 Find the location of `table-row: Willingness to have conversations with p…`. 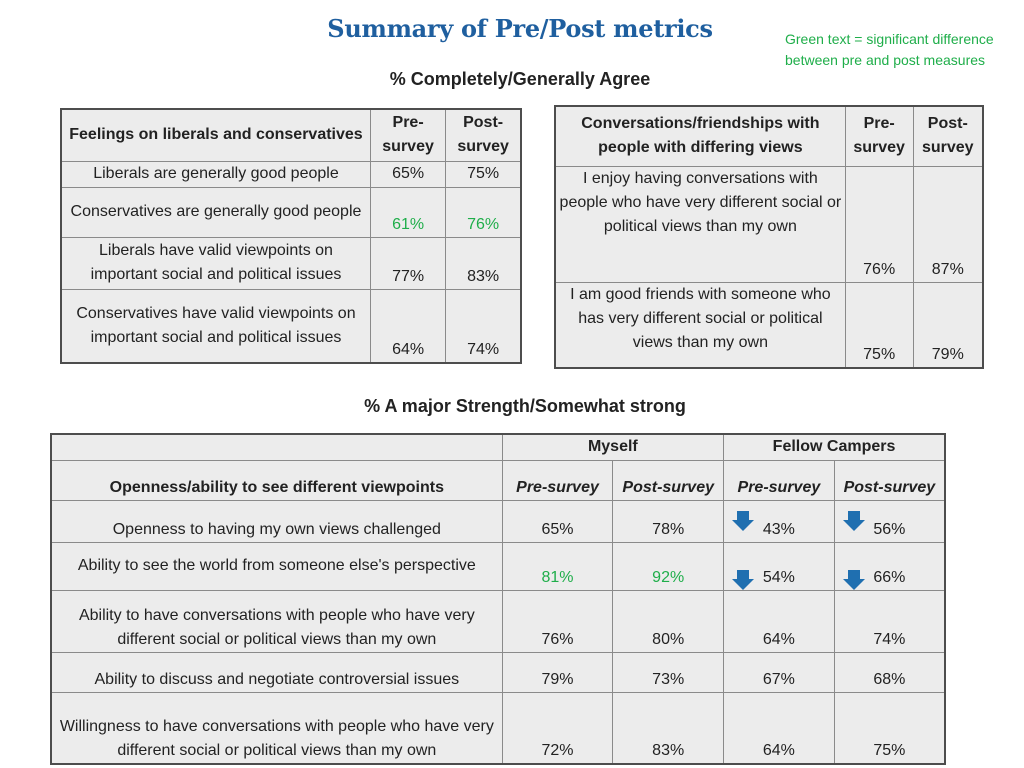

table-row: Willingness to have conversations with p… is located at coordinates (498, 728).